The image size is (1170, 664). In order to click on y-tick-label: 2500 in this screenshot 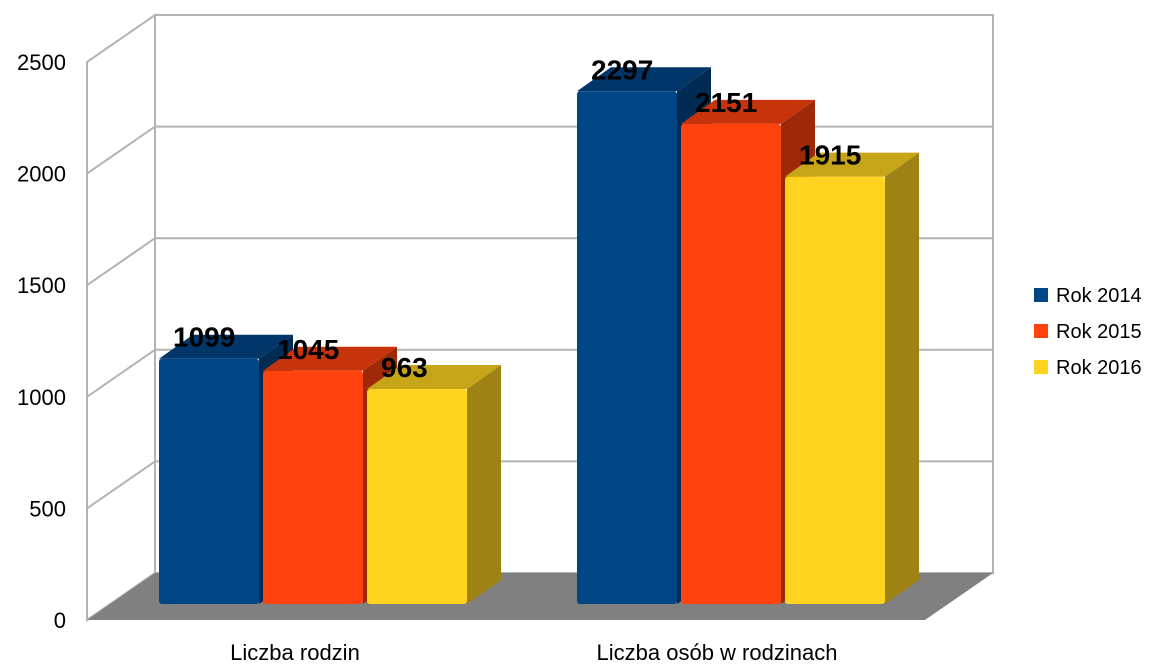, I will do `click(41, 62)`.